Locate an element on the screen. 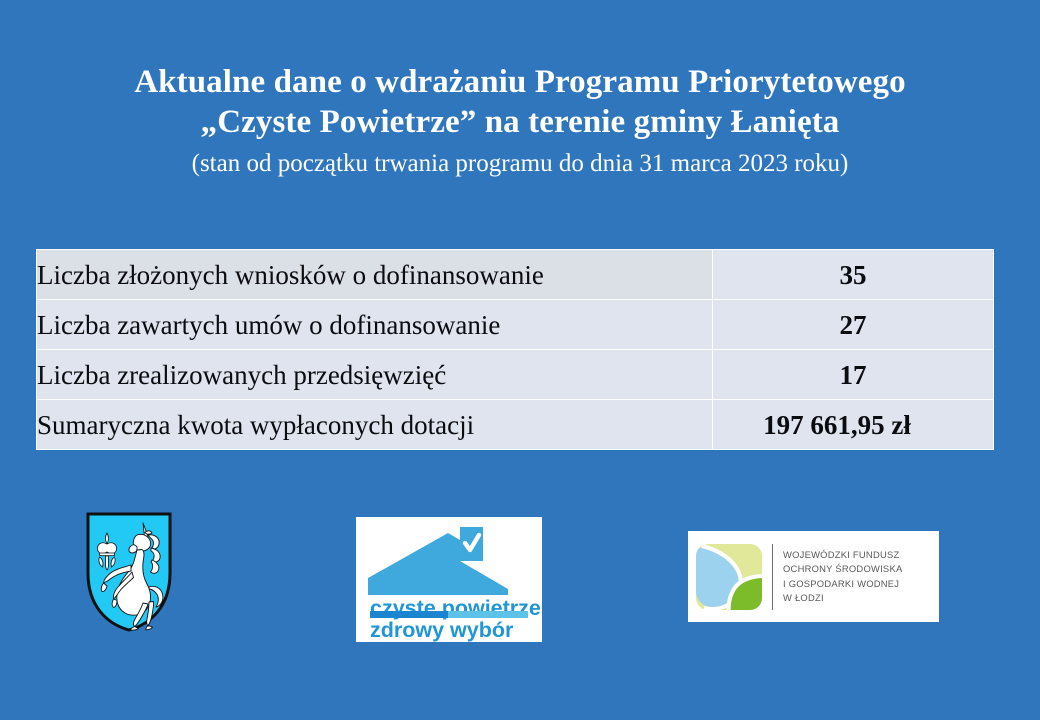 The height and width of the screenshot is (720, 1040). coat-of-arms-icon is located at coordinates (129, 572).